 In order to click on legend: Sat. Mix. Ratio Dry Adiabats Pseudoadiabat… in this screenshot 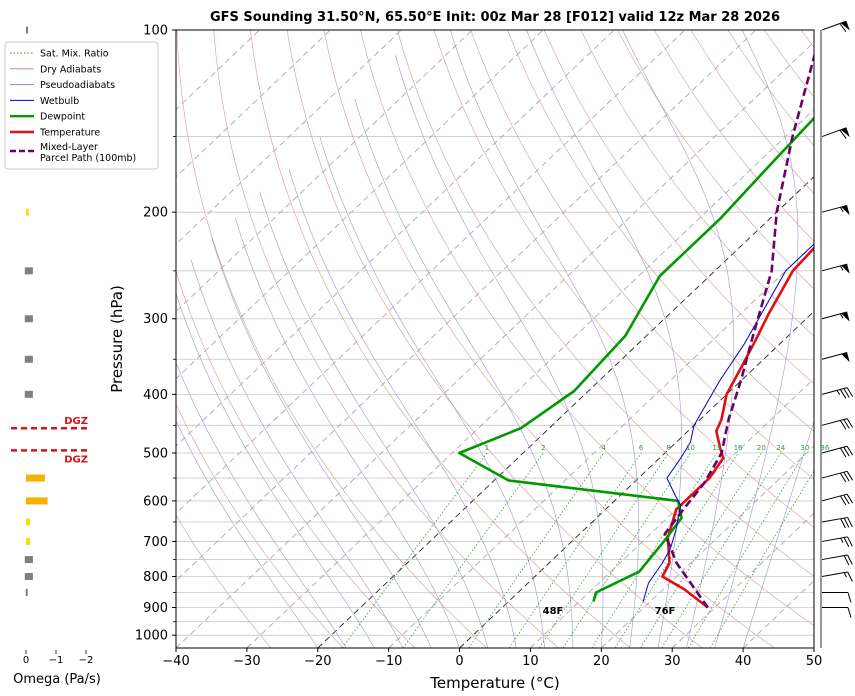, I will do `click(81, 105)`.